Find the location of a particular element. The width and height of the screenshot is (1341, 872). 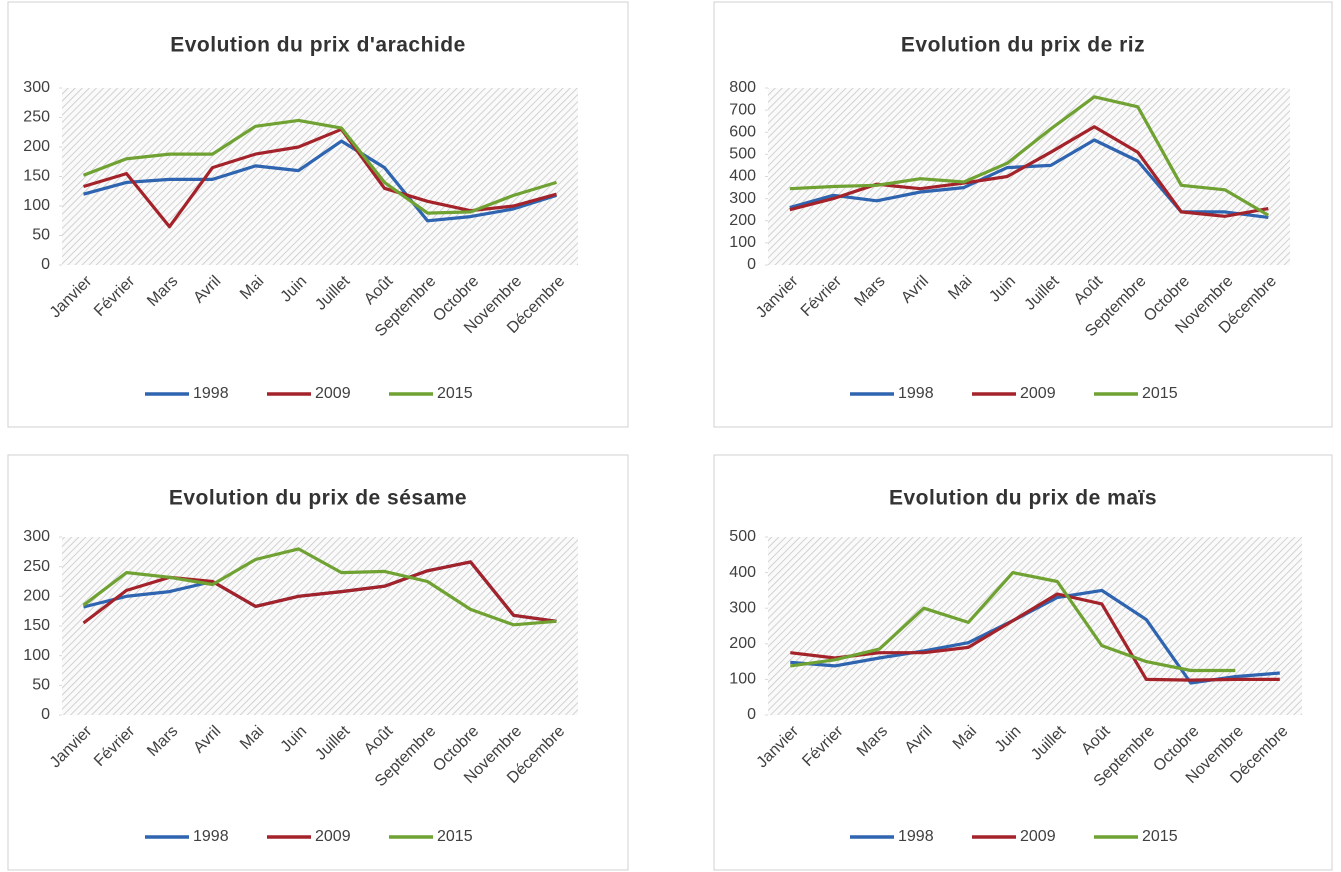

chart-title: Evolution du prix d'arachide is located at coordinates (318, 45).